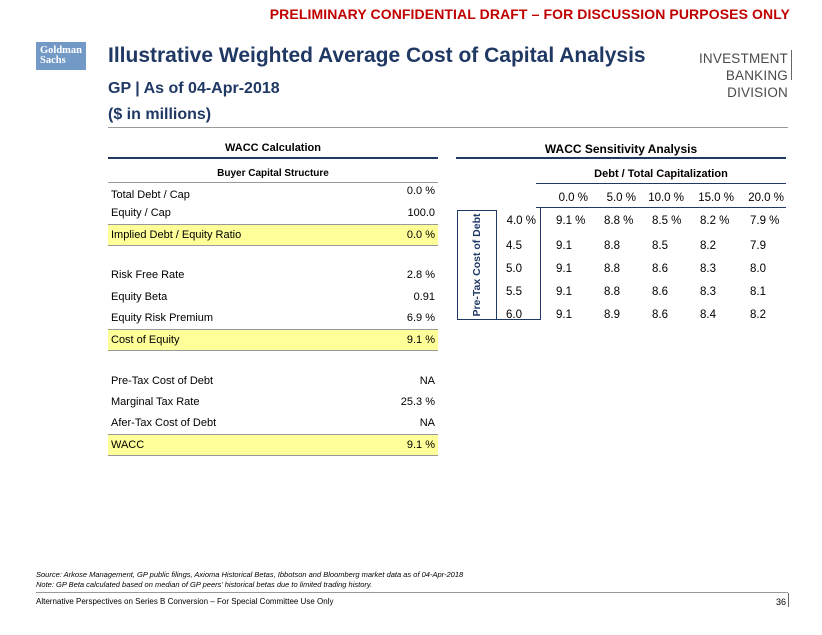  Describe the element at coordinates (716, 198) in the screenshot. I see `col-header: 15.0 %` at that location.